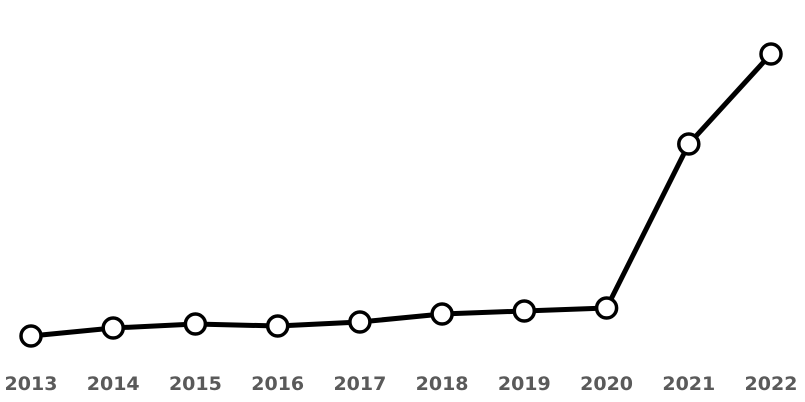 The height and width of the screenshot is (402, 805). Describe the element at coordinates (689, 144) in the screenshot. I see `data-point-2021` at that location.